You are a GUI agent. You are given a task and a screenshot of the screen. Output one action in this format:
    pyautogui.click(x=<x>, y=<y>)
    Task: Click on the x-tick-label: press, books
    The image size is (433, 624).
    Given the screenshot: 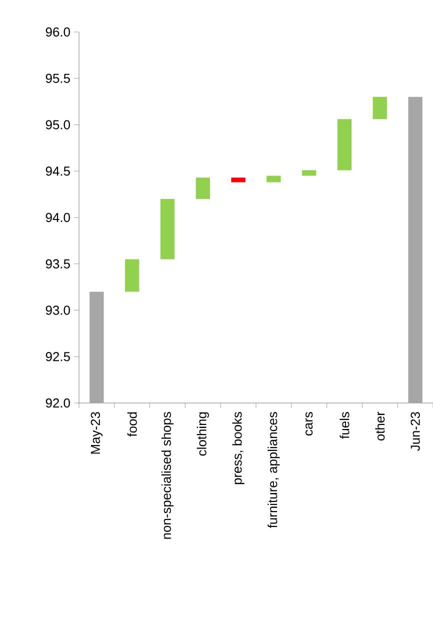 What is the action you would take?
    pyautogui.click(x=238, y=448)
    